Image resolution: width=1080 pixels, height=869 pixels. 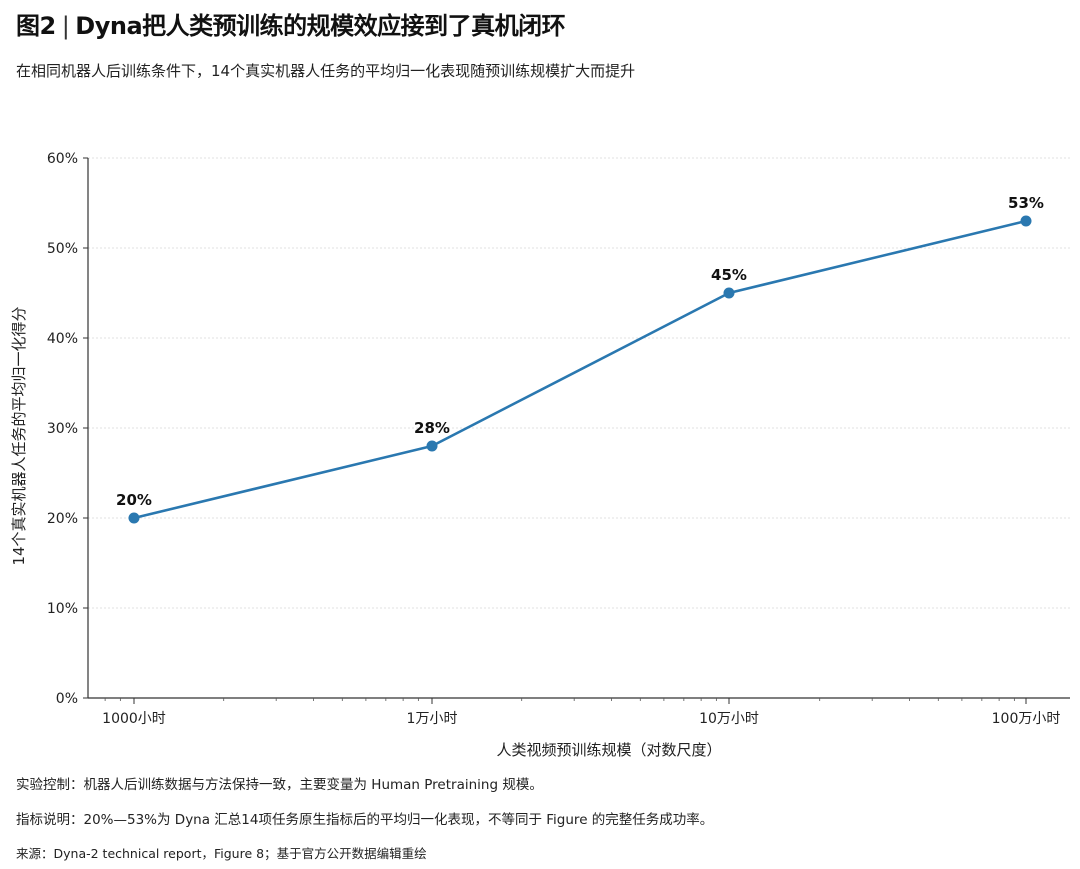 I want to click on figure-label: 图2, so click(x=36, y=26).